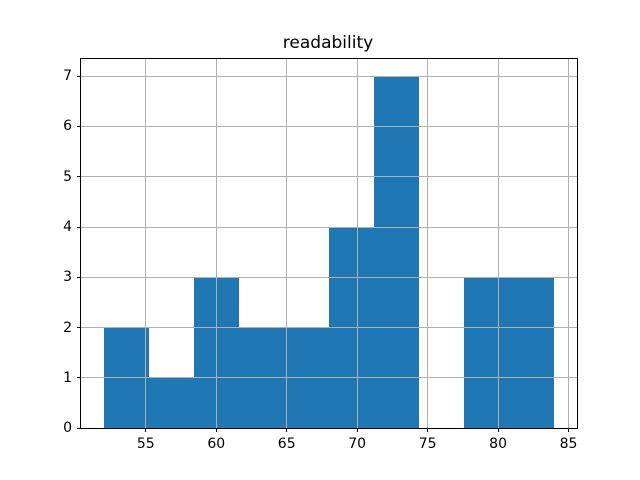 This screenshot has height=480, width=640. Describe the element at coordinates (67, 428) in the screenshot. I see `y-tick-label: 0` at that location.